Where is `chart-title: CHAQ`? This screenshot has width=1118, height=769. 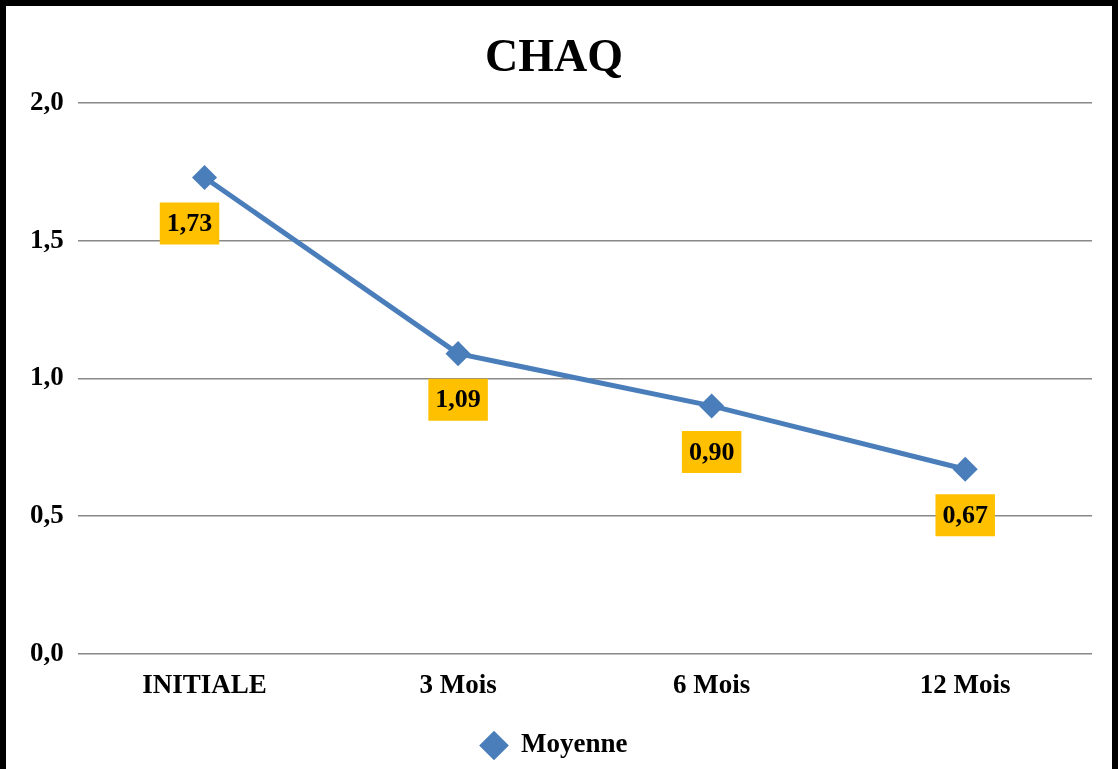
chart-title: CHAQ is located at coordinates (554, 56).